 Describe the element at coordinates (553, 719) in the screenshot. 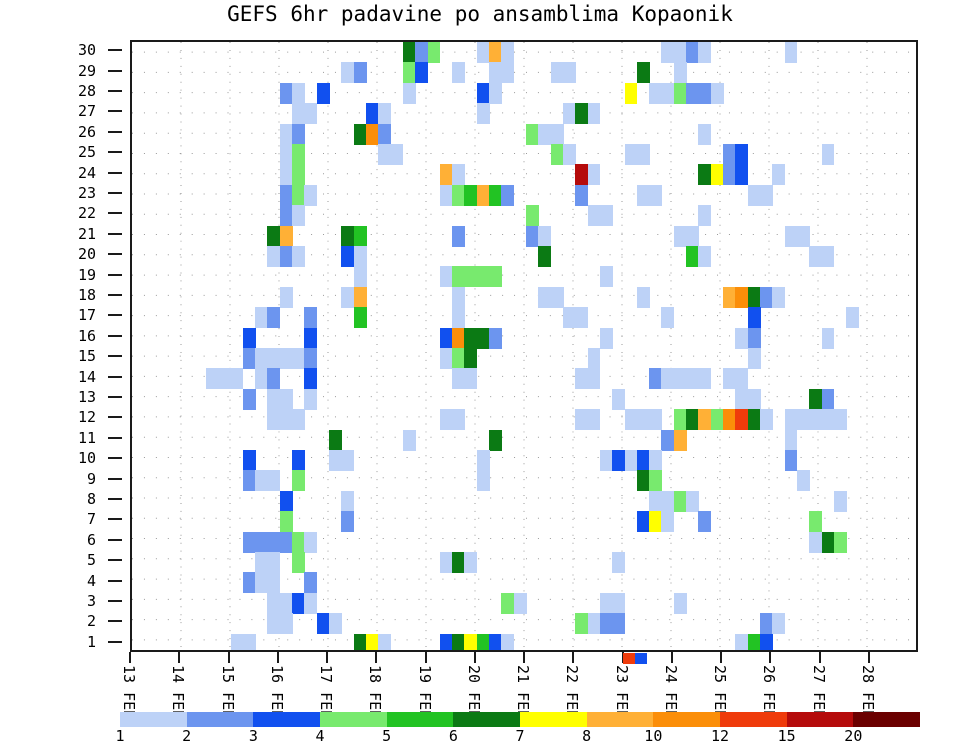

I see `colorbar-swatch` at that location.